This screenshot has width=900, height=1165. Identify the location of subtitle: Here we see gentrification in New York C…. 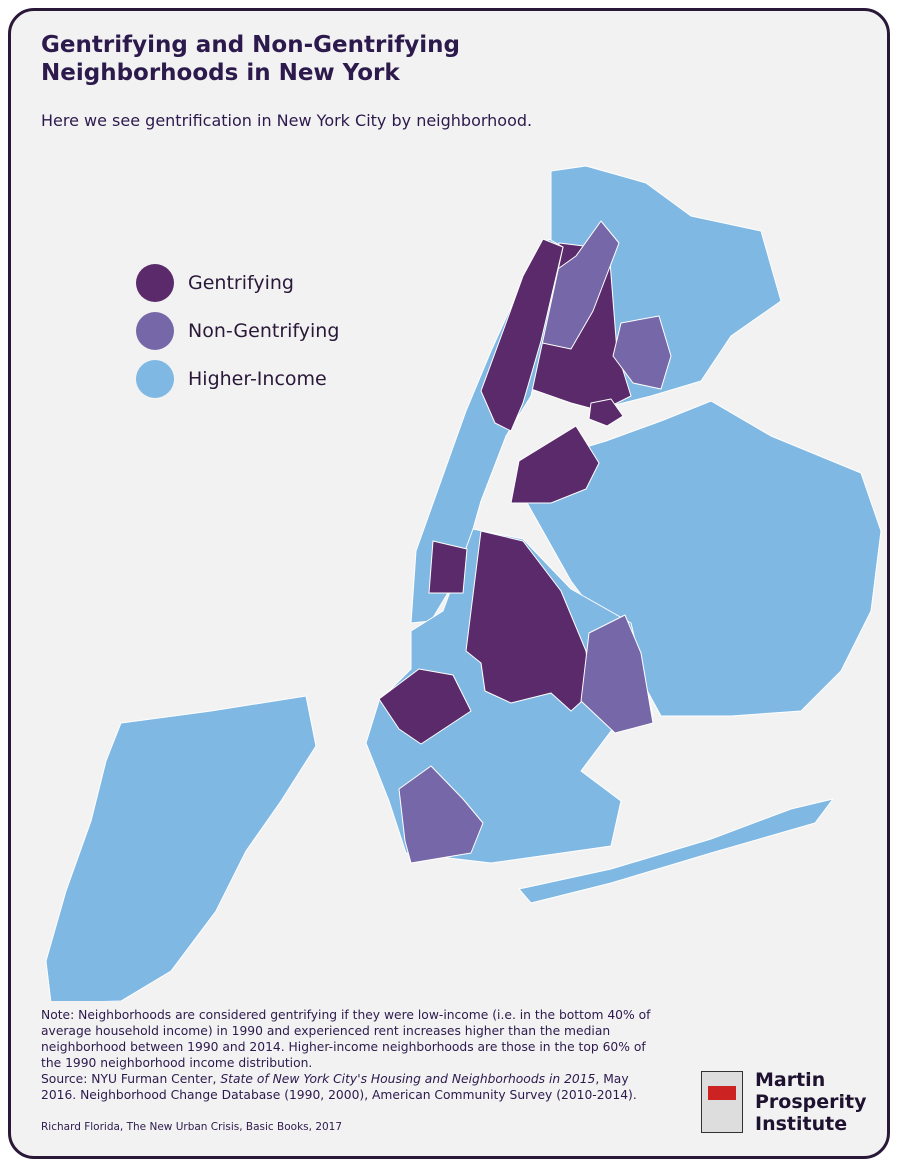
(287, 120).